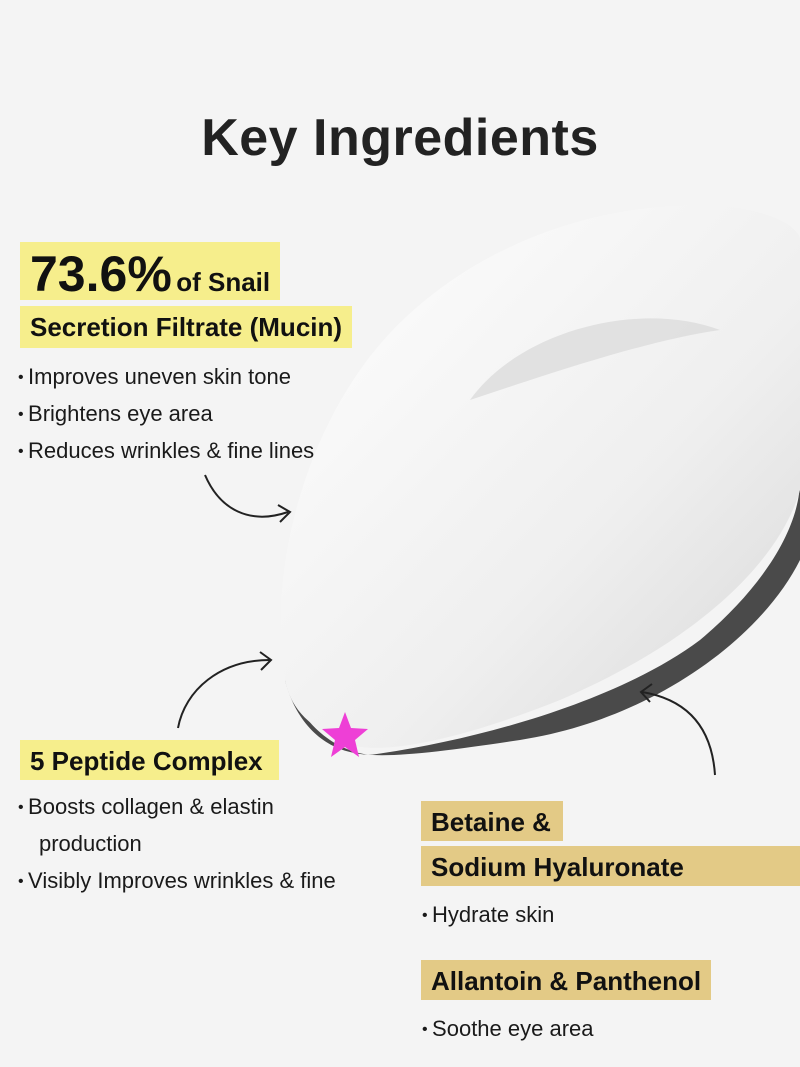 Image resolution: width=800 pixels, height=1067 pixels. Describe the element at coordinates (492, 821) in the screenshot. I see `betaine-heading-line1: Betaine &` at that location.